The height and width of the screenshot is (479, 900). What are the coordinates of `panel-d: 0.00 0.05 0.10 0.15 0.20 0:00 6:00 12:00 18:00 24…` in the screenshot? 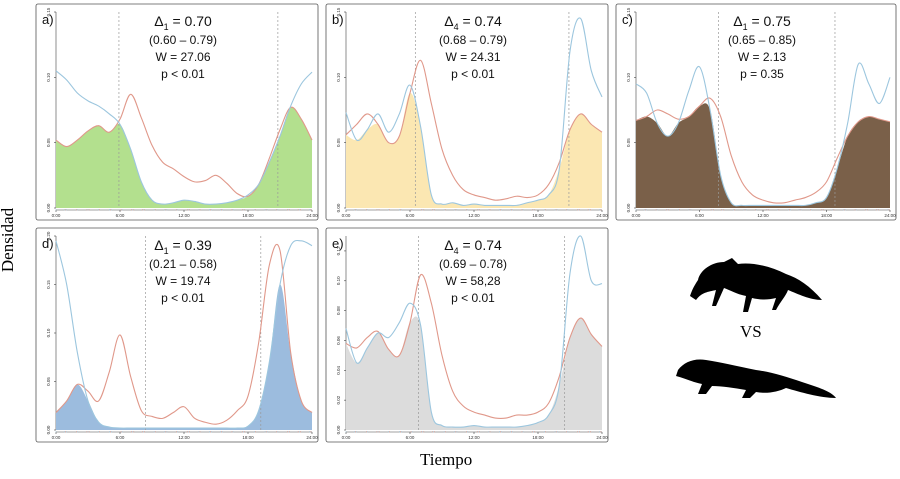 It's located at (177, 335).